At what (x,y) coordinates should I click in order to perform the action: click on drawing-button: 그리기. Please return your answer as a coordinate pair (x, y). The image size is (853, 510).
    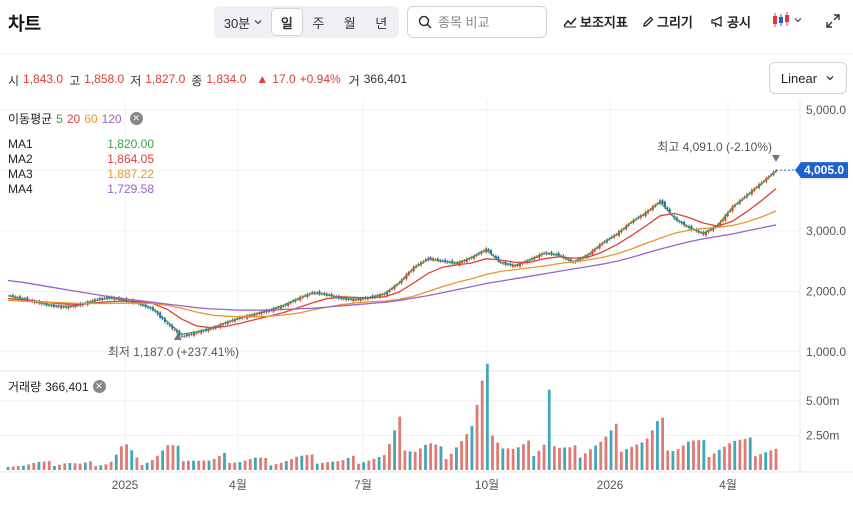
    Looking at the image, I should click on (667, 21).